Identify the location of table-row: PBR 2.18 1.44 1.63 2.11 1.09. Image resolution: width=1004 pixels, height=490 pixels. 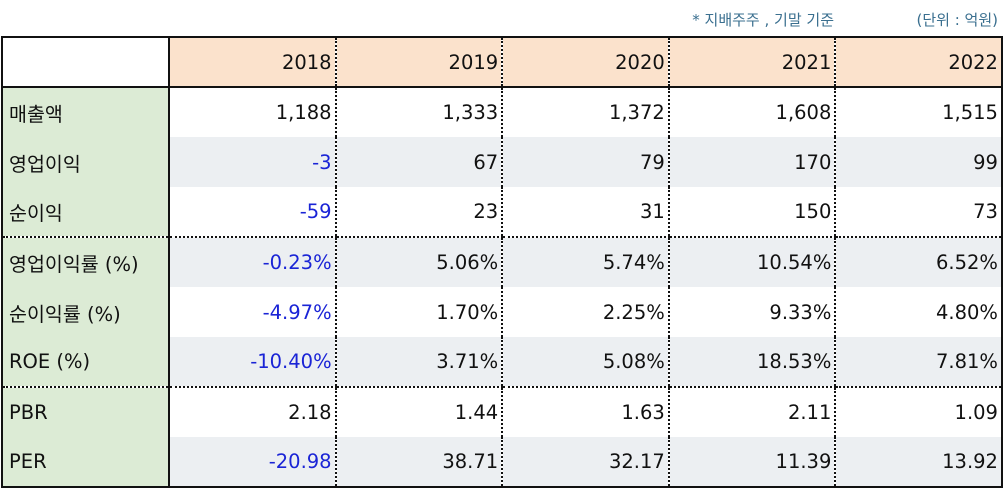
(502, 412).